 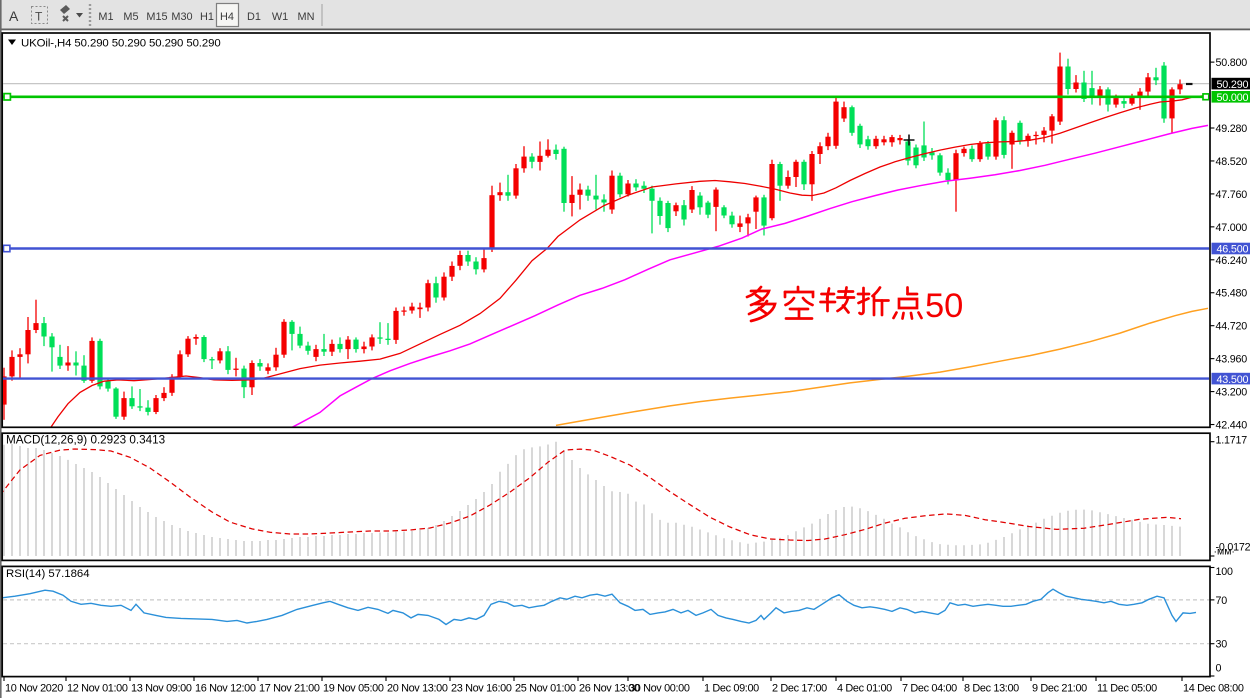 I want to click on svg-text: 8 Dec 13:00, so click(x=991, y=689).